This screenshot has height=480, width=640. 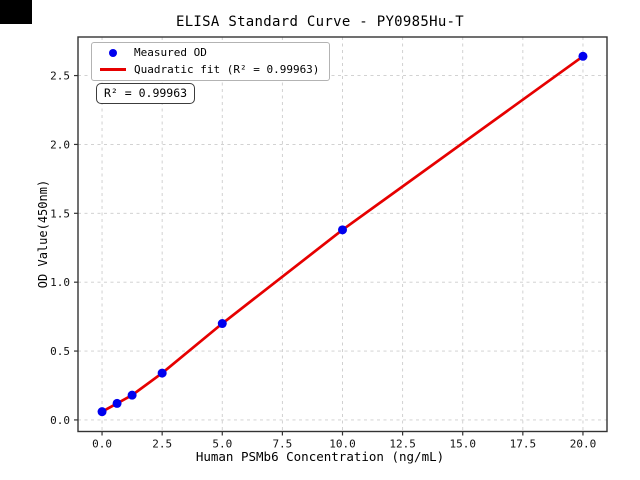 I want to click on y-tick-label: 1.0, so click(x=60, y=282).